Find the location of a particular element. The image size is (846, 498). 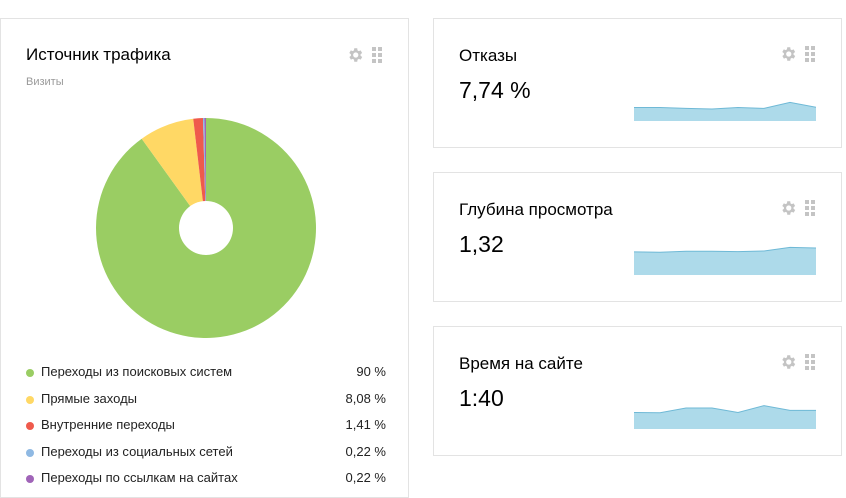

legend-label: Переходы из поисковых систем is located at coordinates (137, 371).